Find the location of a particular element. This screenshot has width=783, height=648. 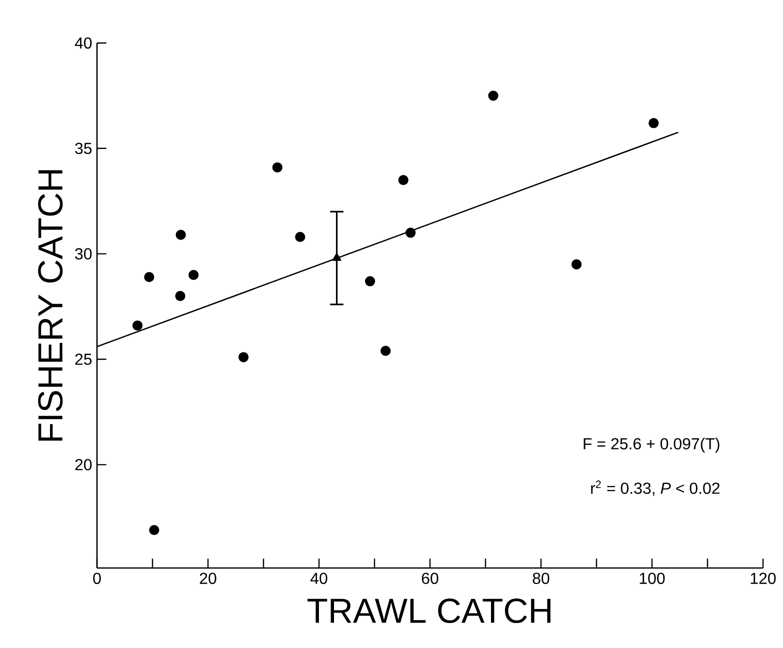

x-tick-label: 100 is located at coordinates (652, 578).